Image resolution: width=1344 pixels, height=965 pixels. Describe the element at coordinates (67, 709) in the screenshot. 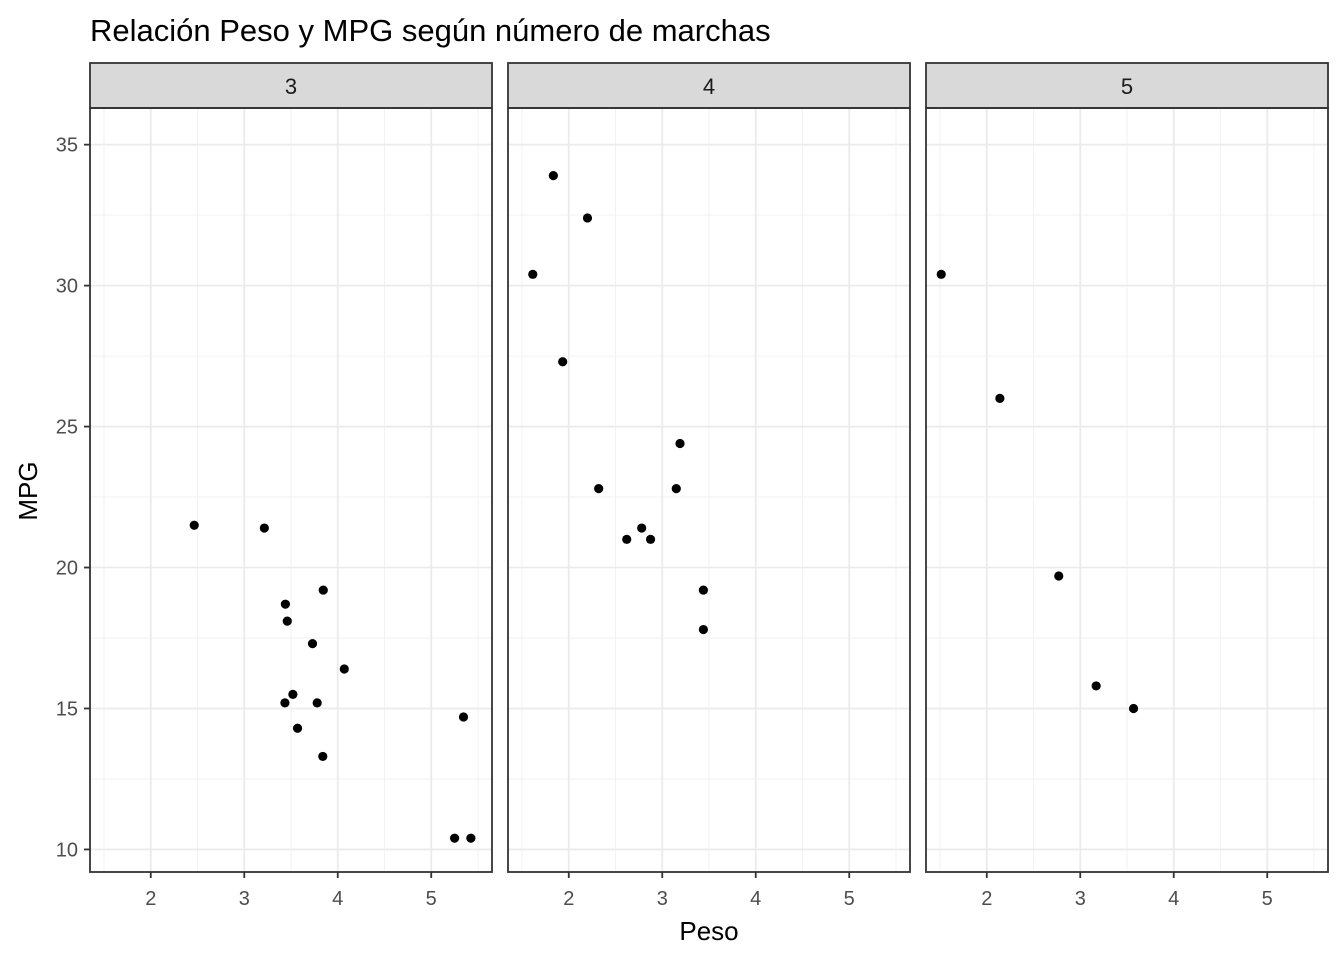

I see `y-tick-label: 15` at that location.